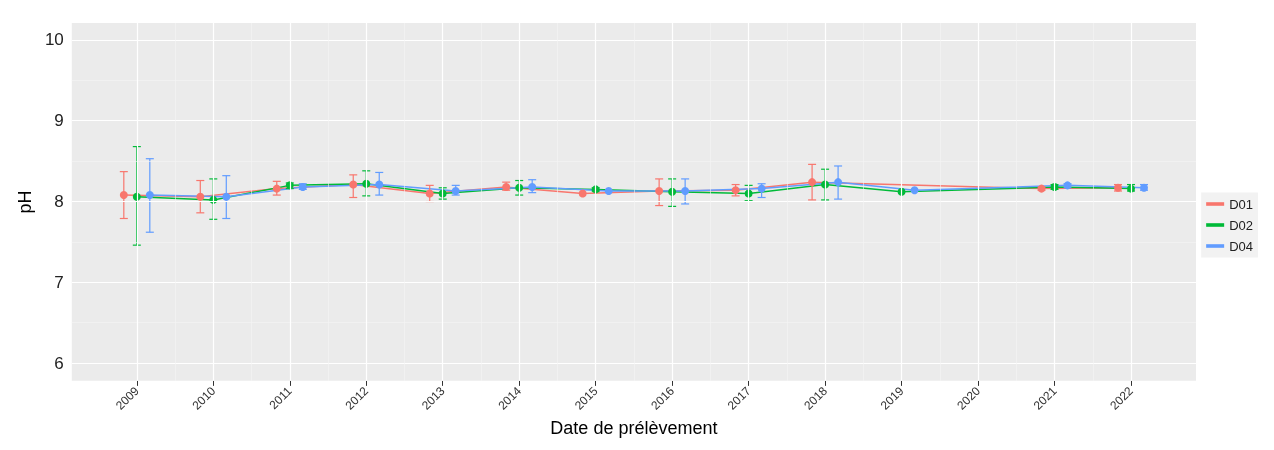  What do you see at coordinates (59, 202) in the screenshot?
I see `y-tick-label: 8` at bounding box center [59, 202].